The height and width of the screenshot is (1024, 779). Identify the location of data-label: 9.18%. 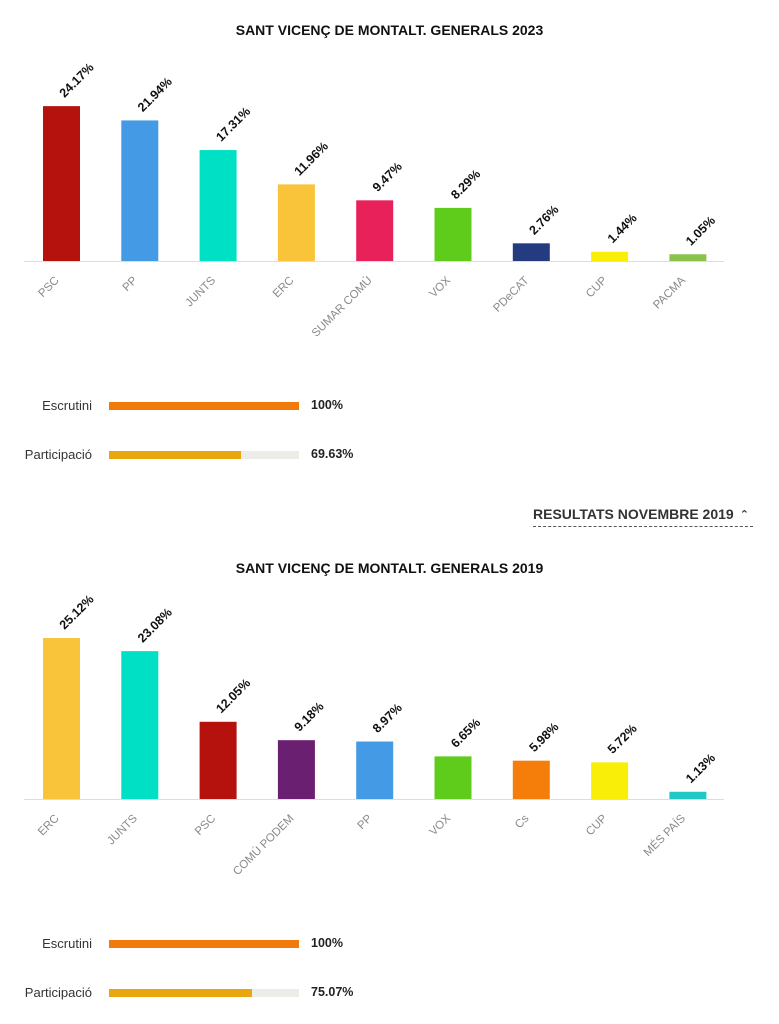
(309, 716).